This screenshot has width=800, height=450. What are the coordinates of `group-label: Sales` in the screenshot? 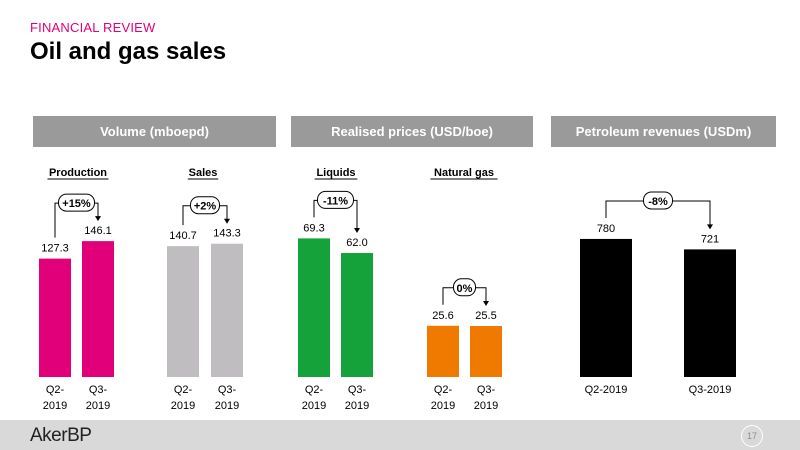 It's located at (203, 173).